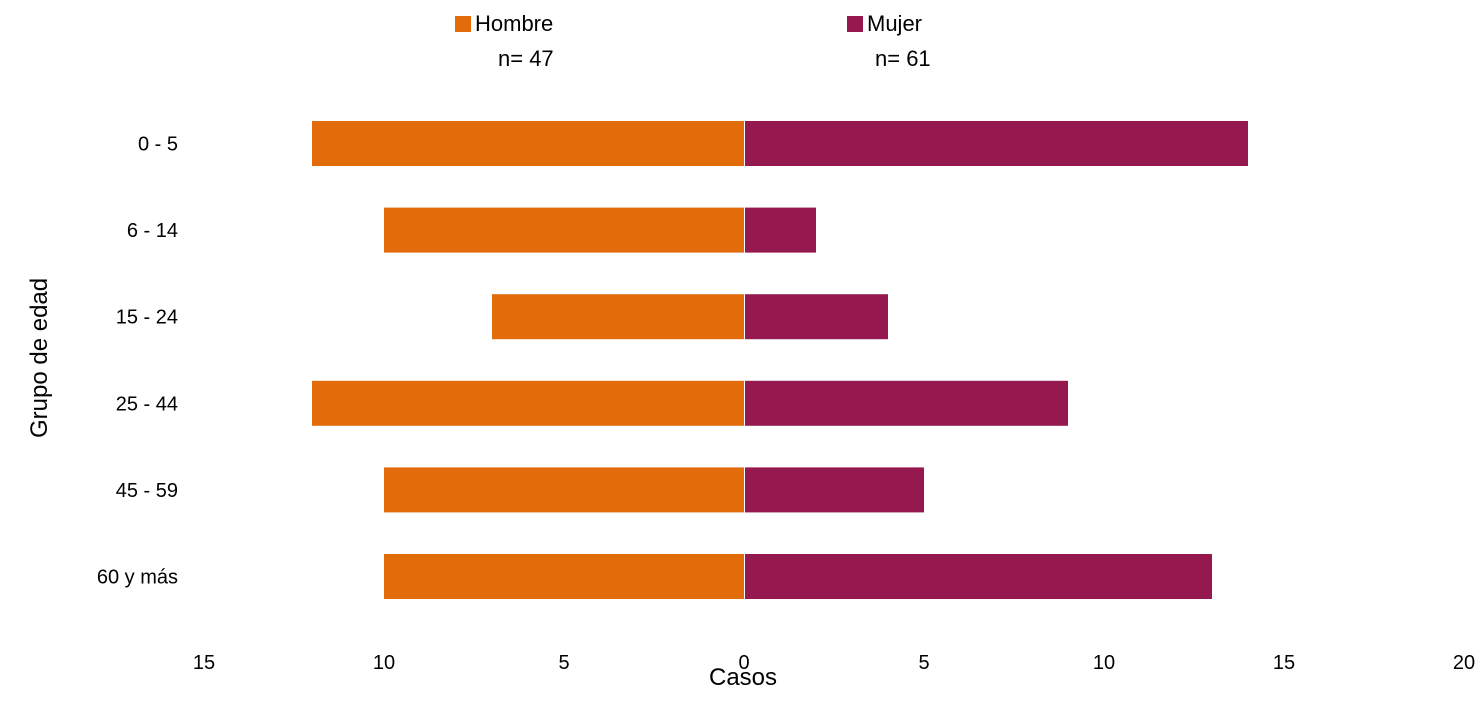 The width and height of the screenshot is (1481, 709). Describe the element at coordinates (514, 24) in the screenshot. I see `legend-label-hombre: Hombre` at that location.